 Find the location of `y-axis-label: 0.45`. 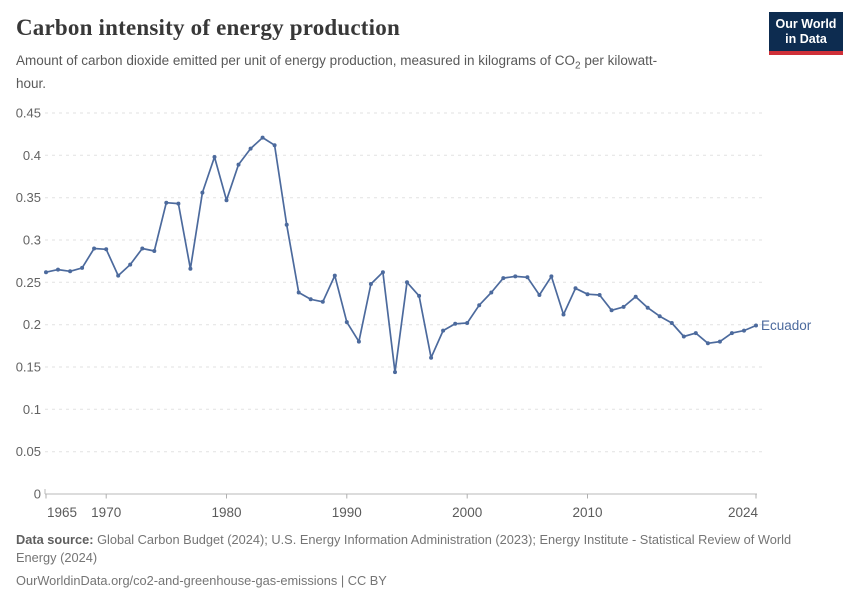

y-axis-label: 0.45 is located at coordinates (28, 113).